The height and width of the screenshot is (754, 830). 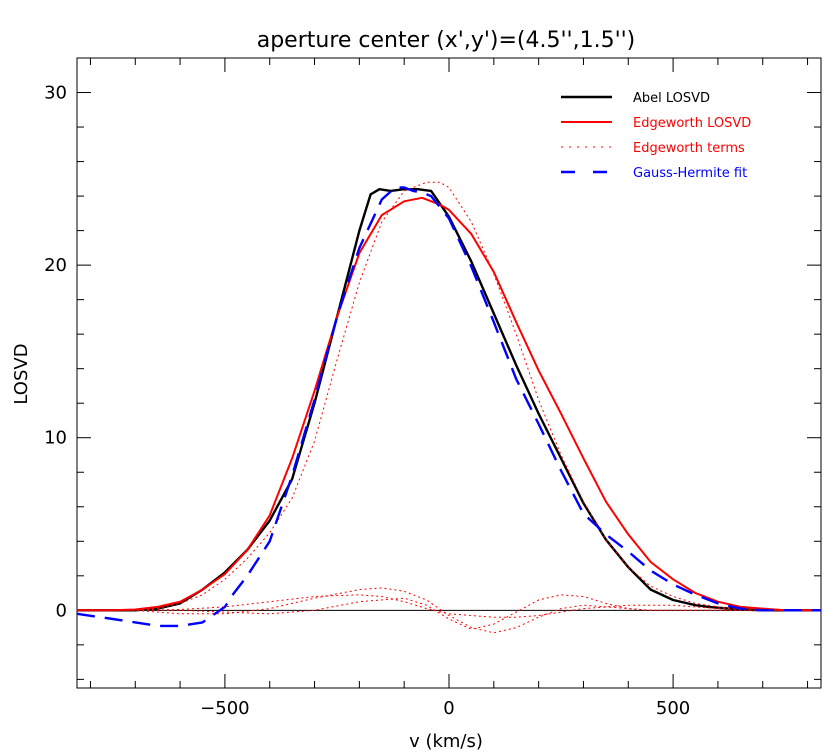 I want to click on legend-label: Edgeworth terms, so click(x=689, y=148).